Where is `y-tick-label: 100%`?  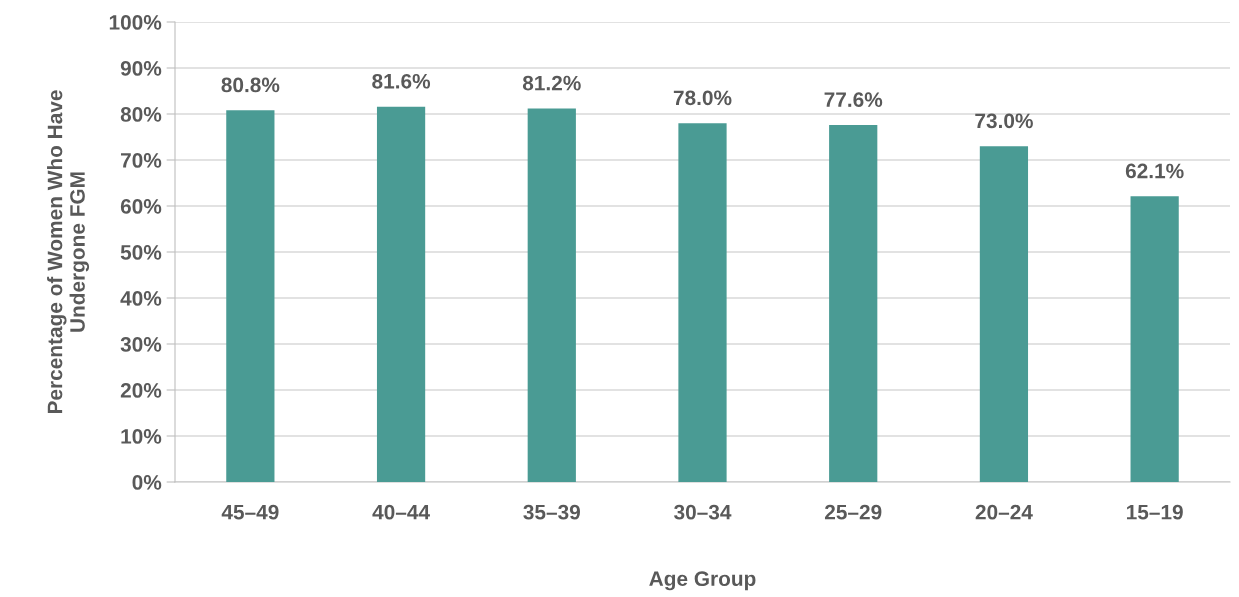
y-tick-label: 100% is located at coordinates (135, 22).